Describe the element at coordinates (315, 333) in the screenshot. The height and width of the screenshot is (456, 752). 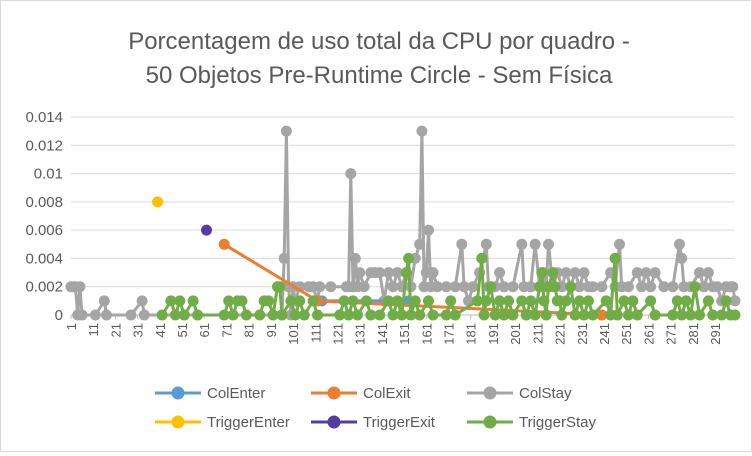
I see `x-tick-label: 111` at that location.